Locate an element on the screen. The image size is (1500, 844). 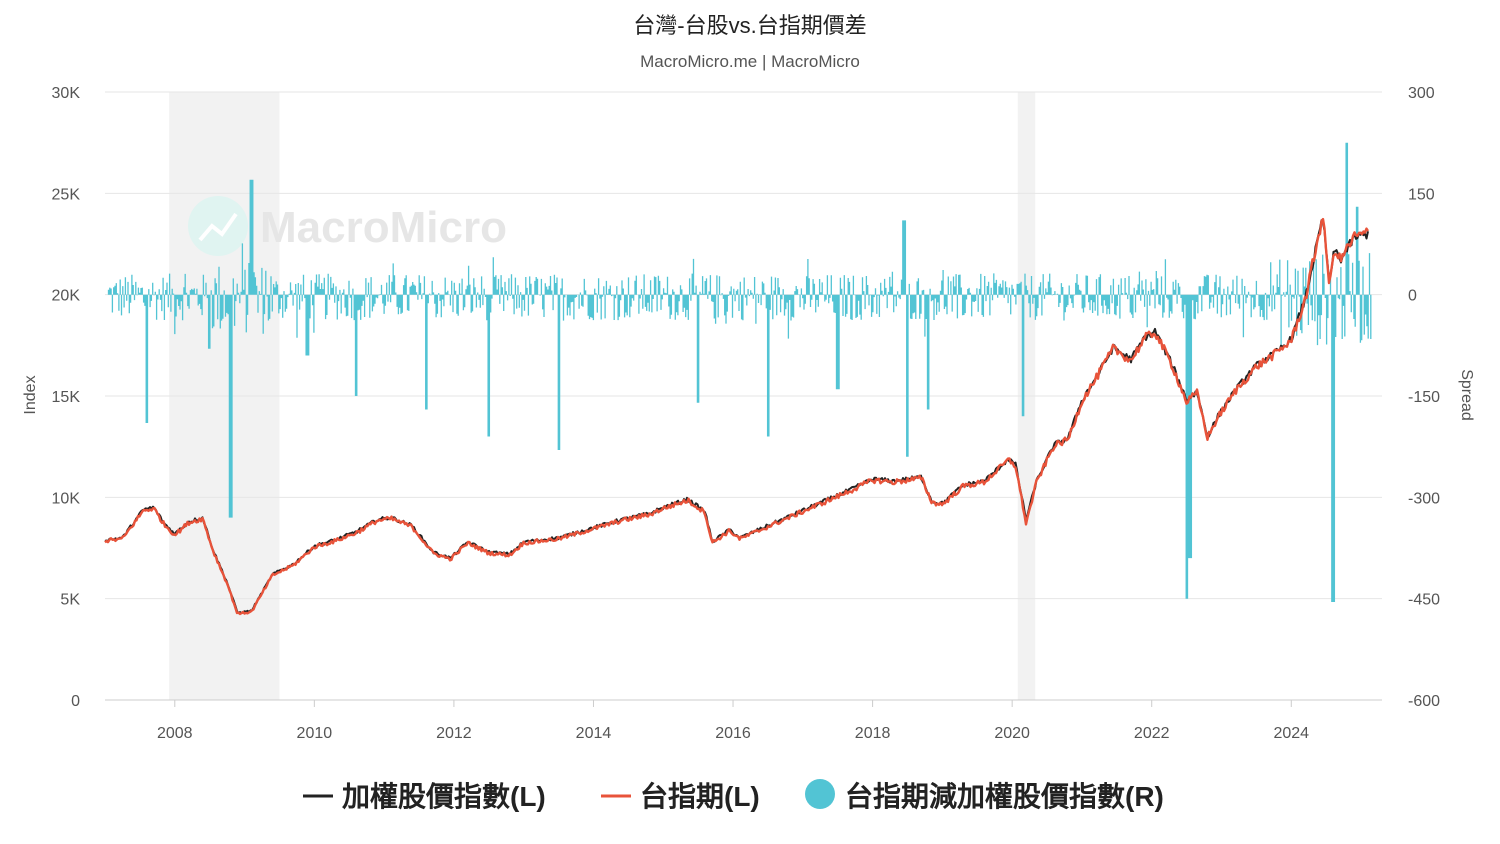
x-tick-label: 2024 is located at coordinates (1291, 733).